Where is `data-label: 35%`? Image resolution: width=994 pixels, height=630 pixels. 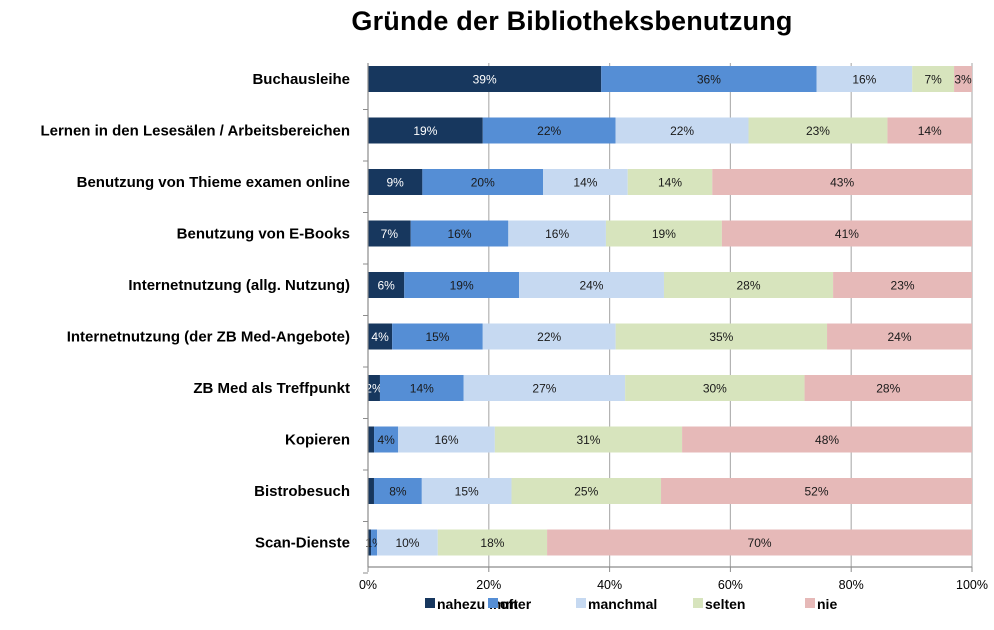
data-label: 35% is located at coordinates (721, 337).